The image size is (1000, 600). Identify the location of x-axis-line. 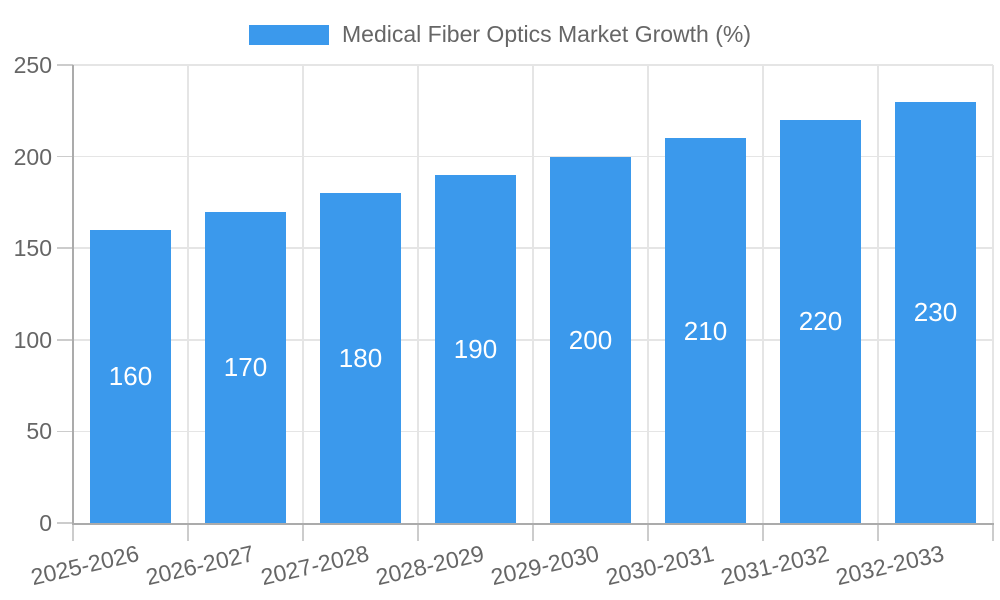
(532, 524).